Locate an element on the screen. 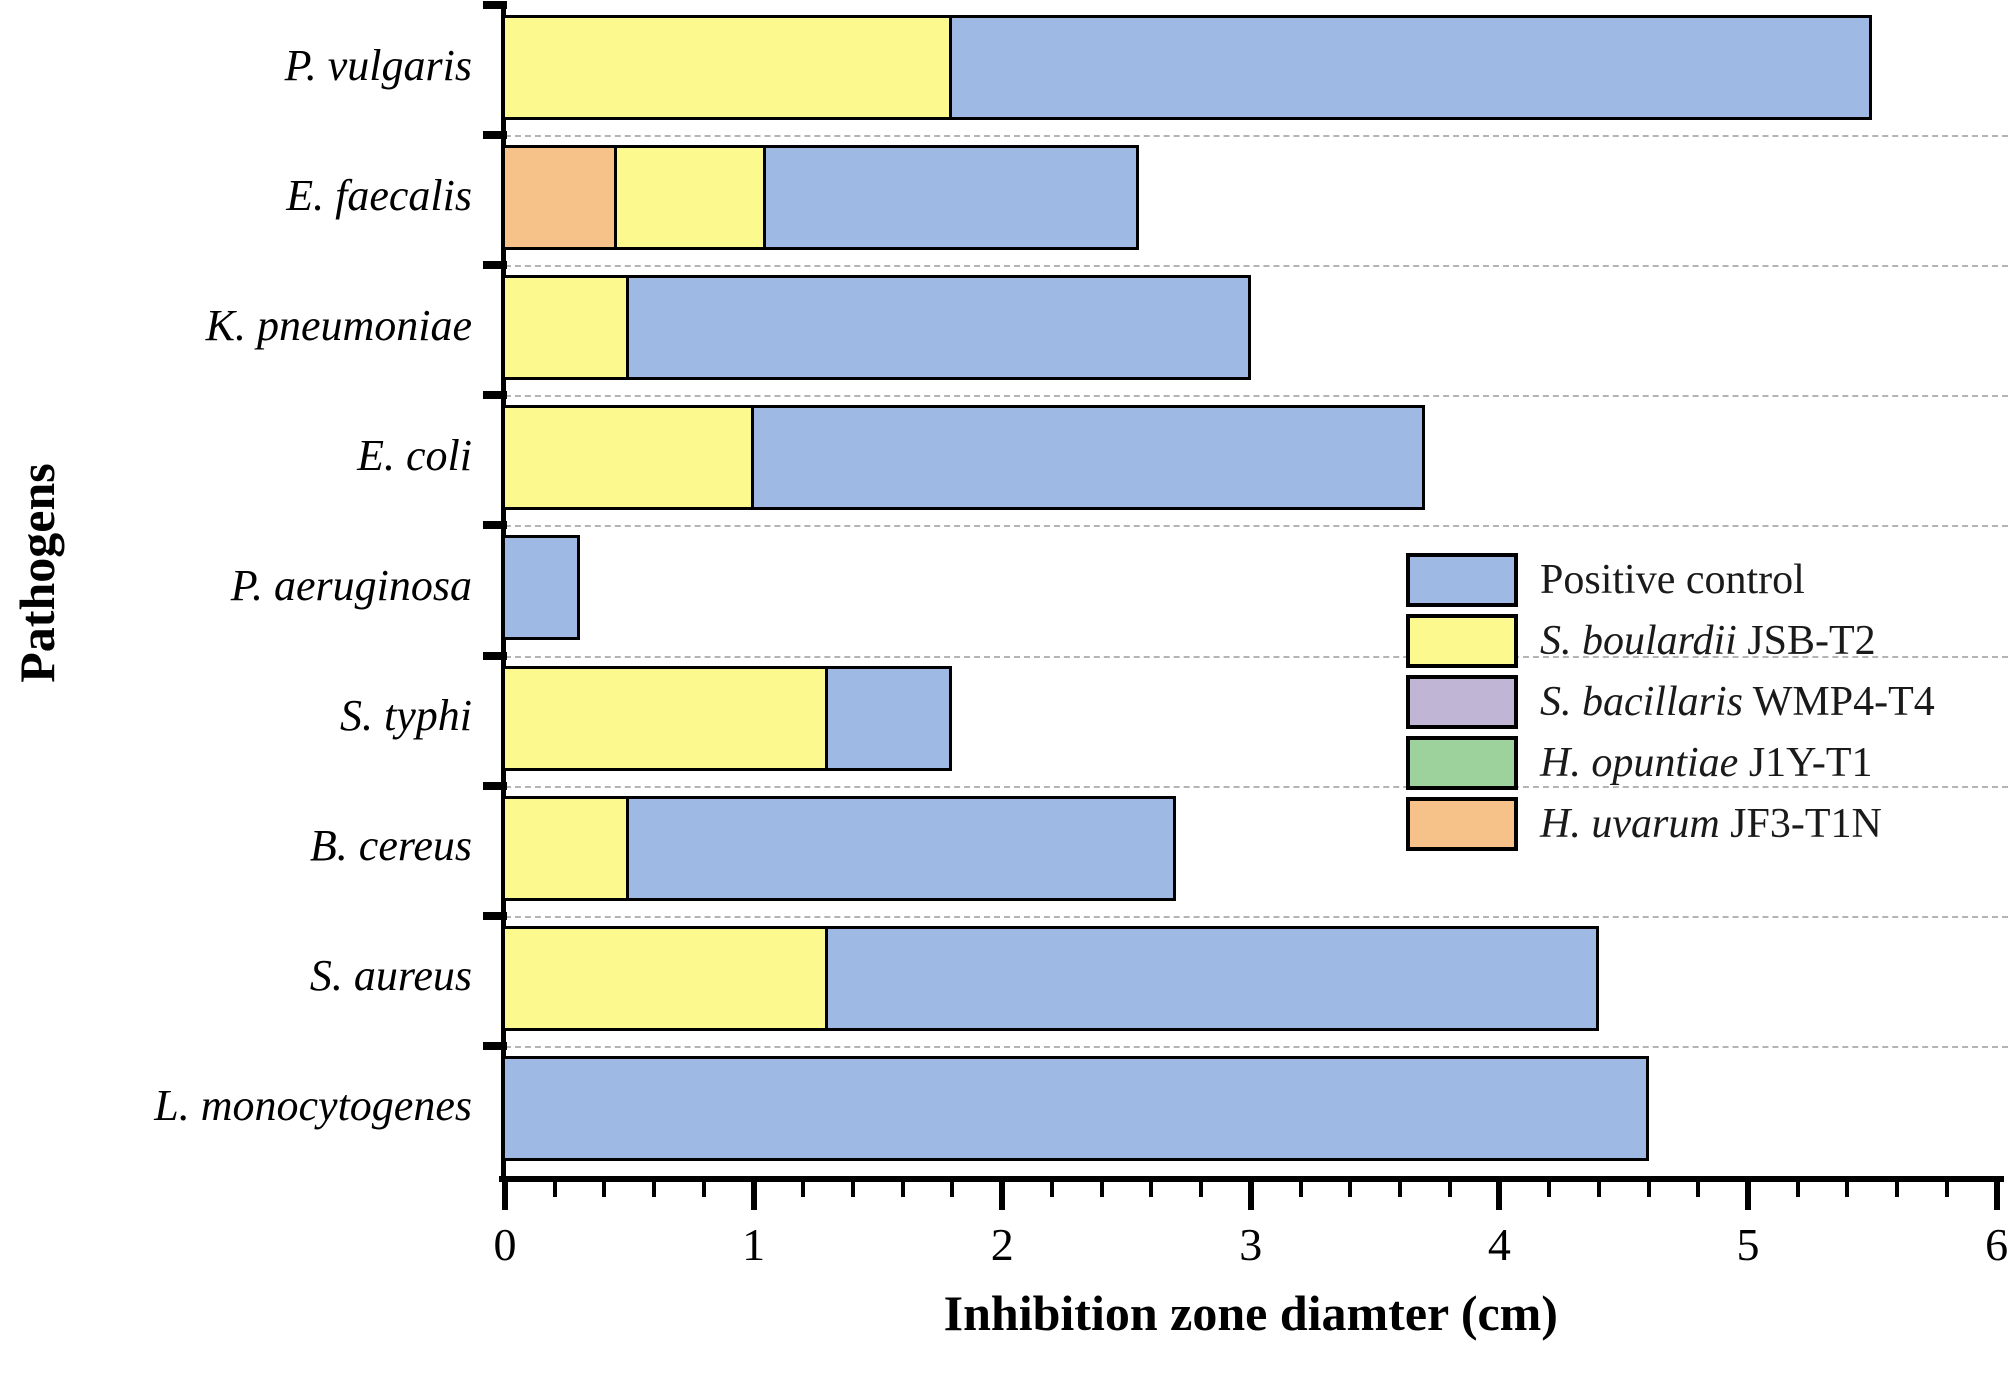 This screenshot has width=2008, height=1373. legend-label: S. boulardii JSB-T2 is located at coordinates (1708, 641).